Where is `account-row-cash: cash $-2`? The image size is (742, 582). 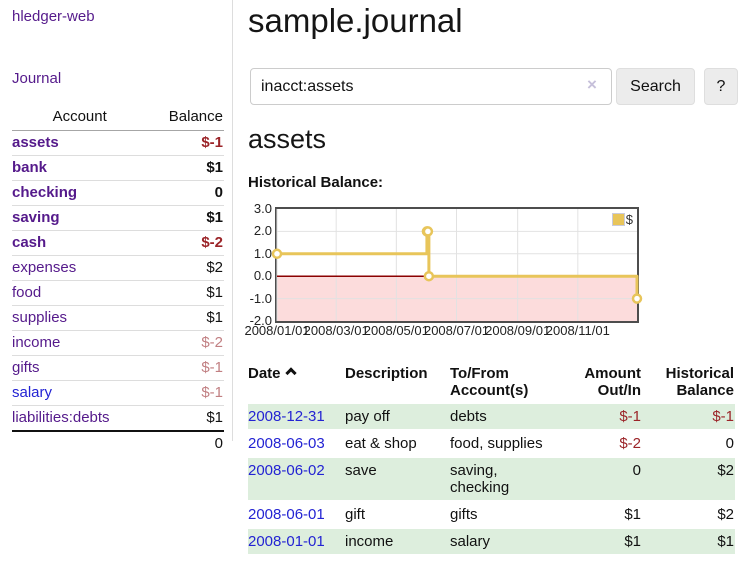 account-row-cash: cash $-2 is located at coordinates (118, 243).